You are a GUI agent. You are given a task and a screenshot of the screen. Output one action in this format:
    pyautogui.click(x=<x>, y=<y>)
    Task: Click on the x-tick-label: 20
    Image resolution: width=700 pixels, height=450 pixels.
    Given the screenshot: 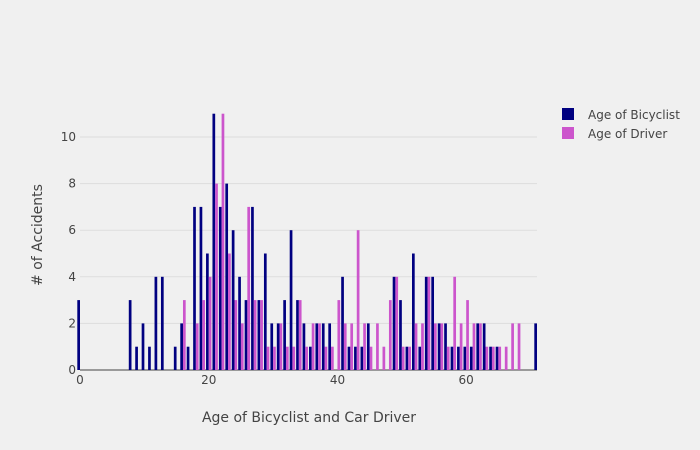 What is the action you would take?
    pyautogui.click(x=208, y=380)
    